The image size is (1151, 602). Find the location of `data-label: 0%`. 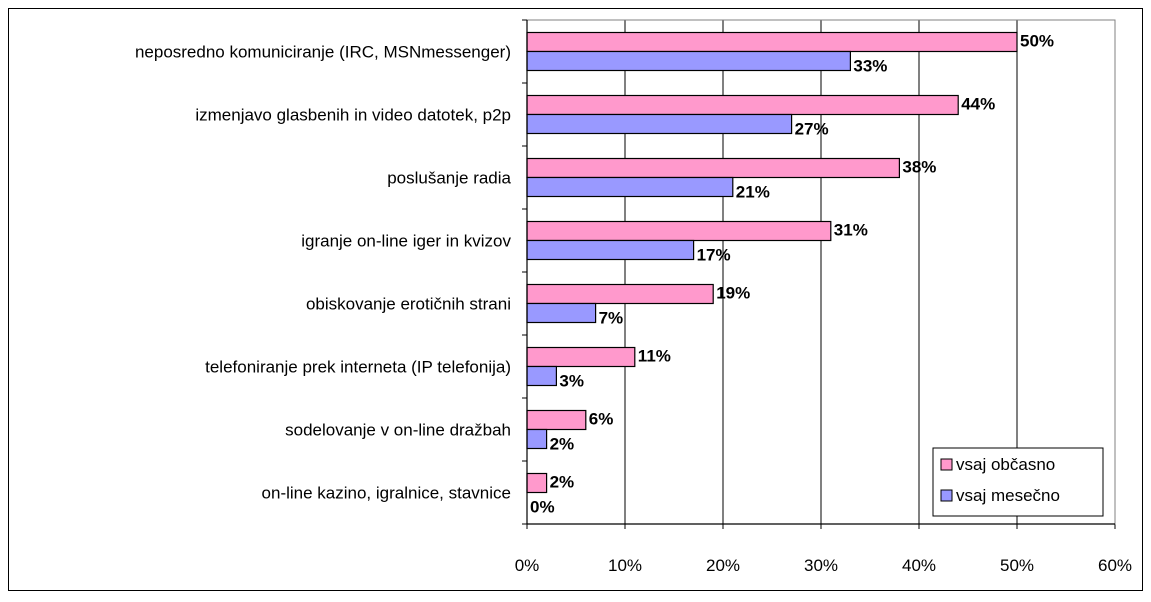

data-label: 0% is located at coordinates (542, 507).